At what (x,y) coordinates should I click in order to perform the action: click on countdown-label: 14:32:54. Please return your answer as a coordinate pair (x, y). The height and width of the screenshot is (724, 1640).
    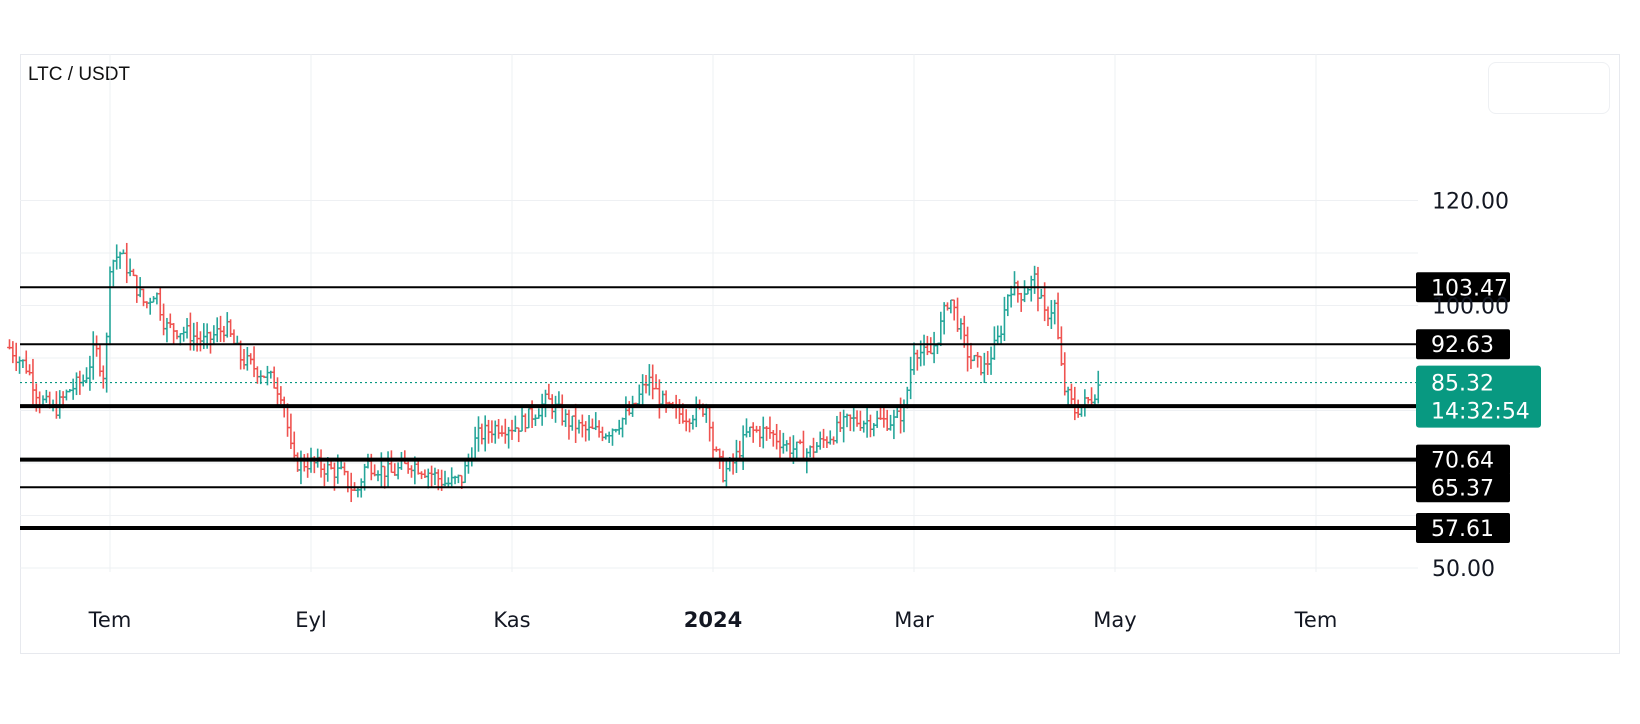
    Looking at the image, I should click on (1480, 412).